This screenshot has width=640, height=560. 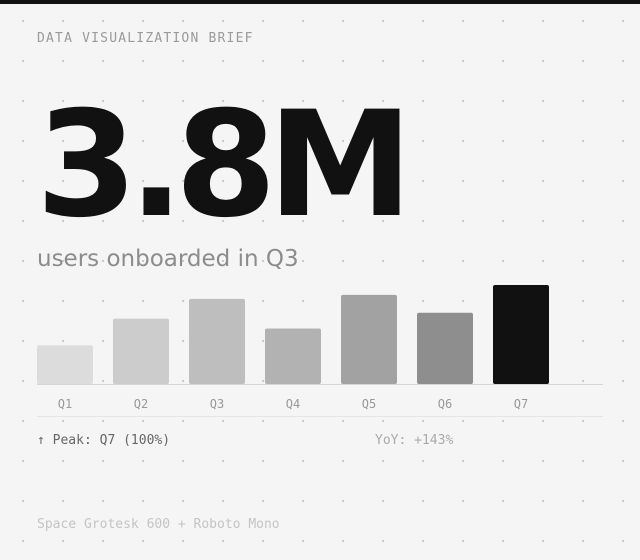 What do you see at coordinates (445, 404) in the screenshot?
I see `x-tick-label: Q6` at bounding box center [445, 404].